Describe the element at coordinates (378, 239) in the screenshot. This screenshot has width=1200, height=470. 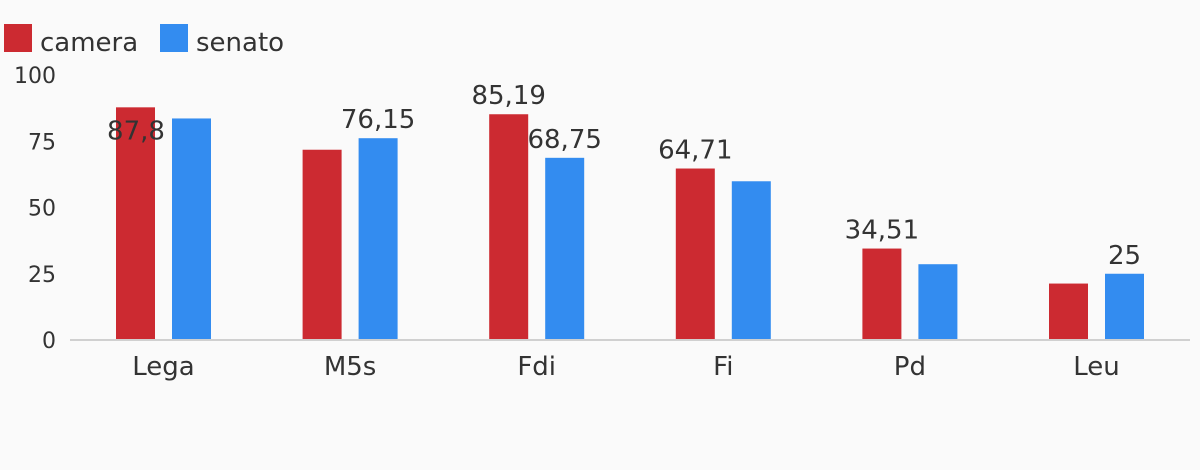
I see `bar-senato-m5s` at that location.